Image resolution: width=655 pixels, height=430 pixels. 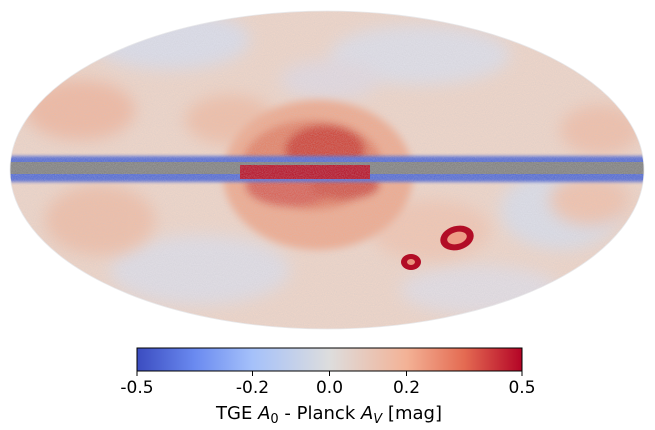 What do you see at coordinates (328, 415) in the screenshot?
I see `colorbar-label: TGE A0 - Planck AV [mag]` at bounding box center [328, 415].